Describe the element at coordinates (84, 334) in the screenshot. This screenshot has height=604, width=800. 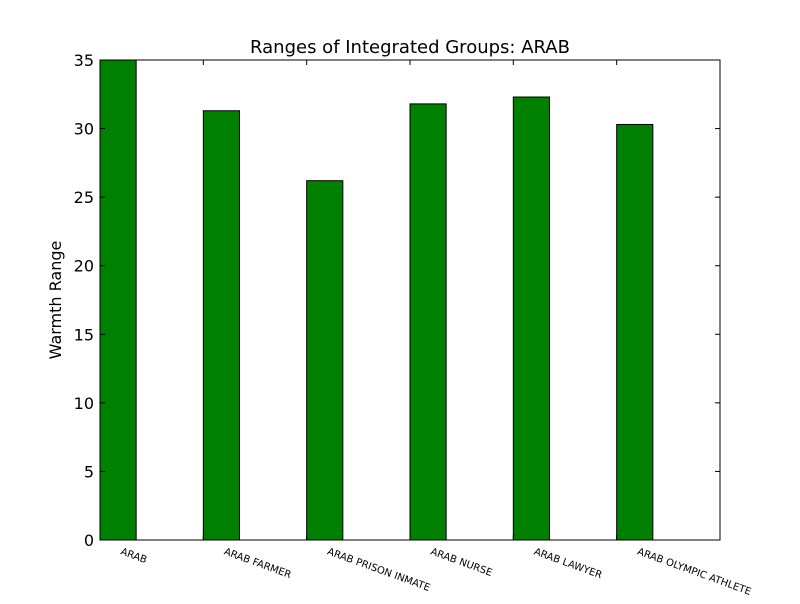
I see `y-tick-label-15: 15` at that location.